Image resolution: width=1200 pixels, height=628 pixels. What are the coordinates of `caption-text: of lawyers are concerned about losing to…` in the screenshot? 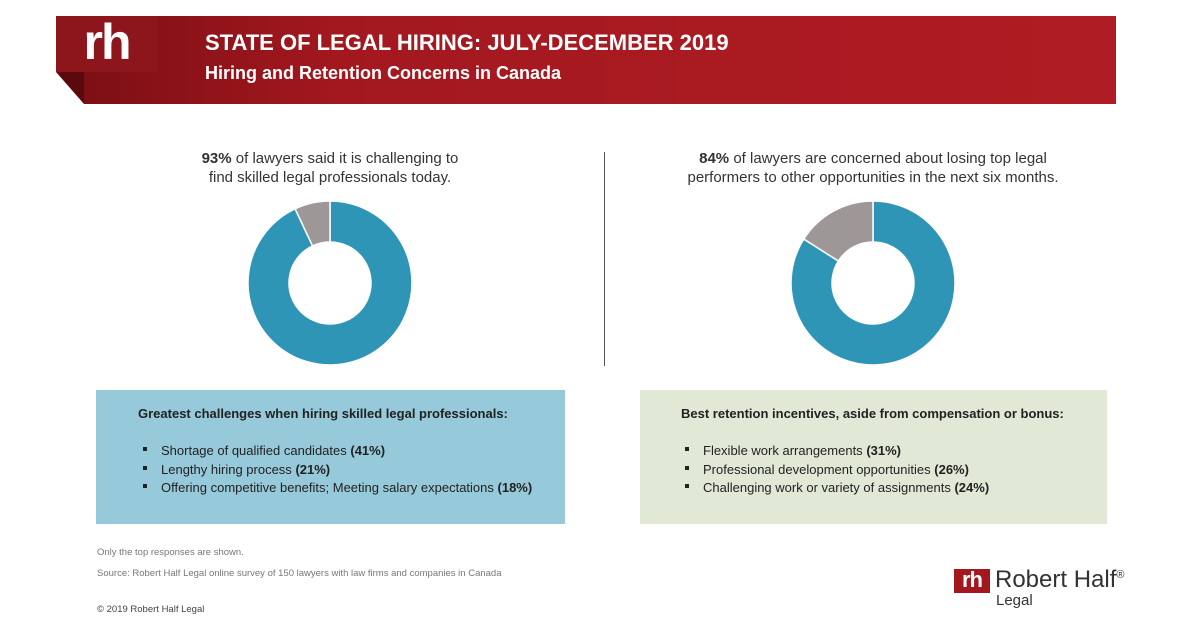 It's located at (890, 158).